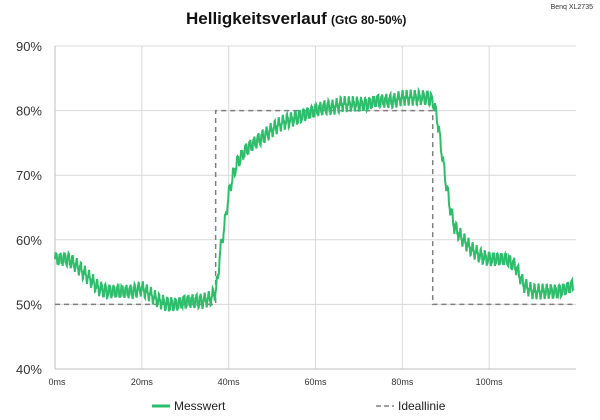 The image size is (600, 420). Describe the element at coordinates (572, 7) in the screenshot. I see `corner-label: Benq XL2735` at that location.